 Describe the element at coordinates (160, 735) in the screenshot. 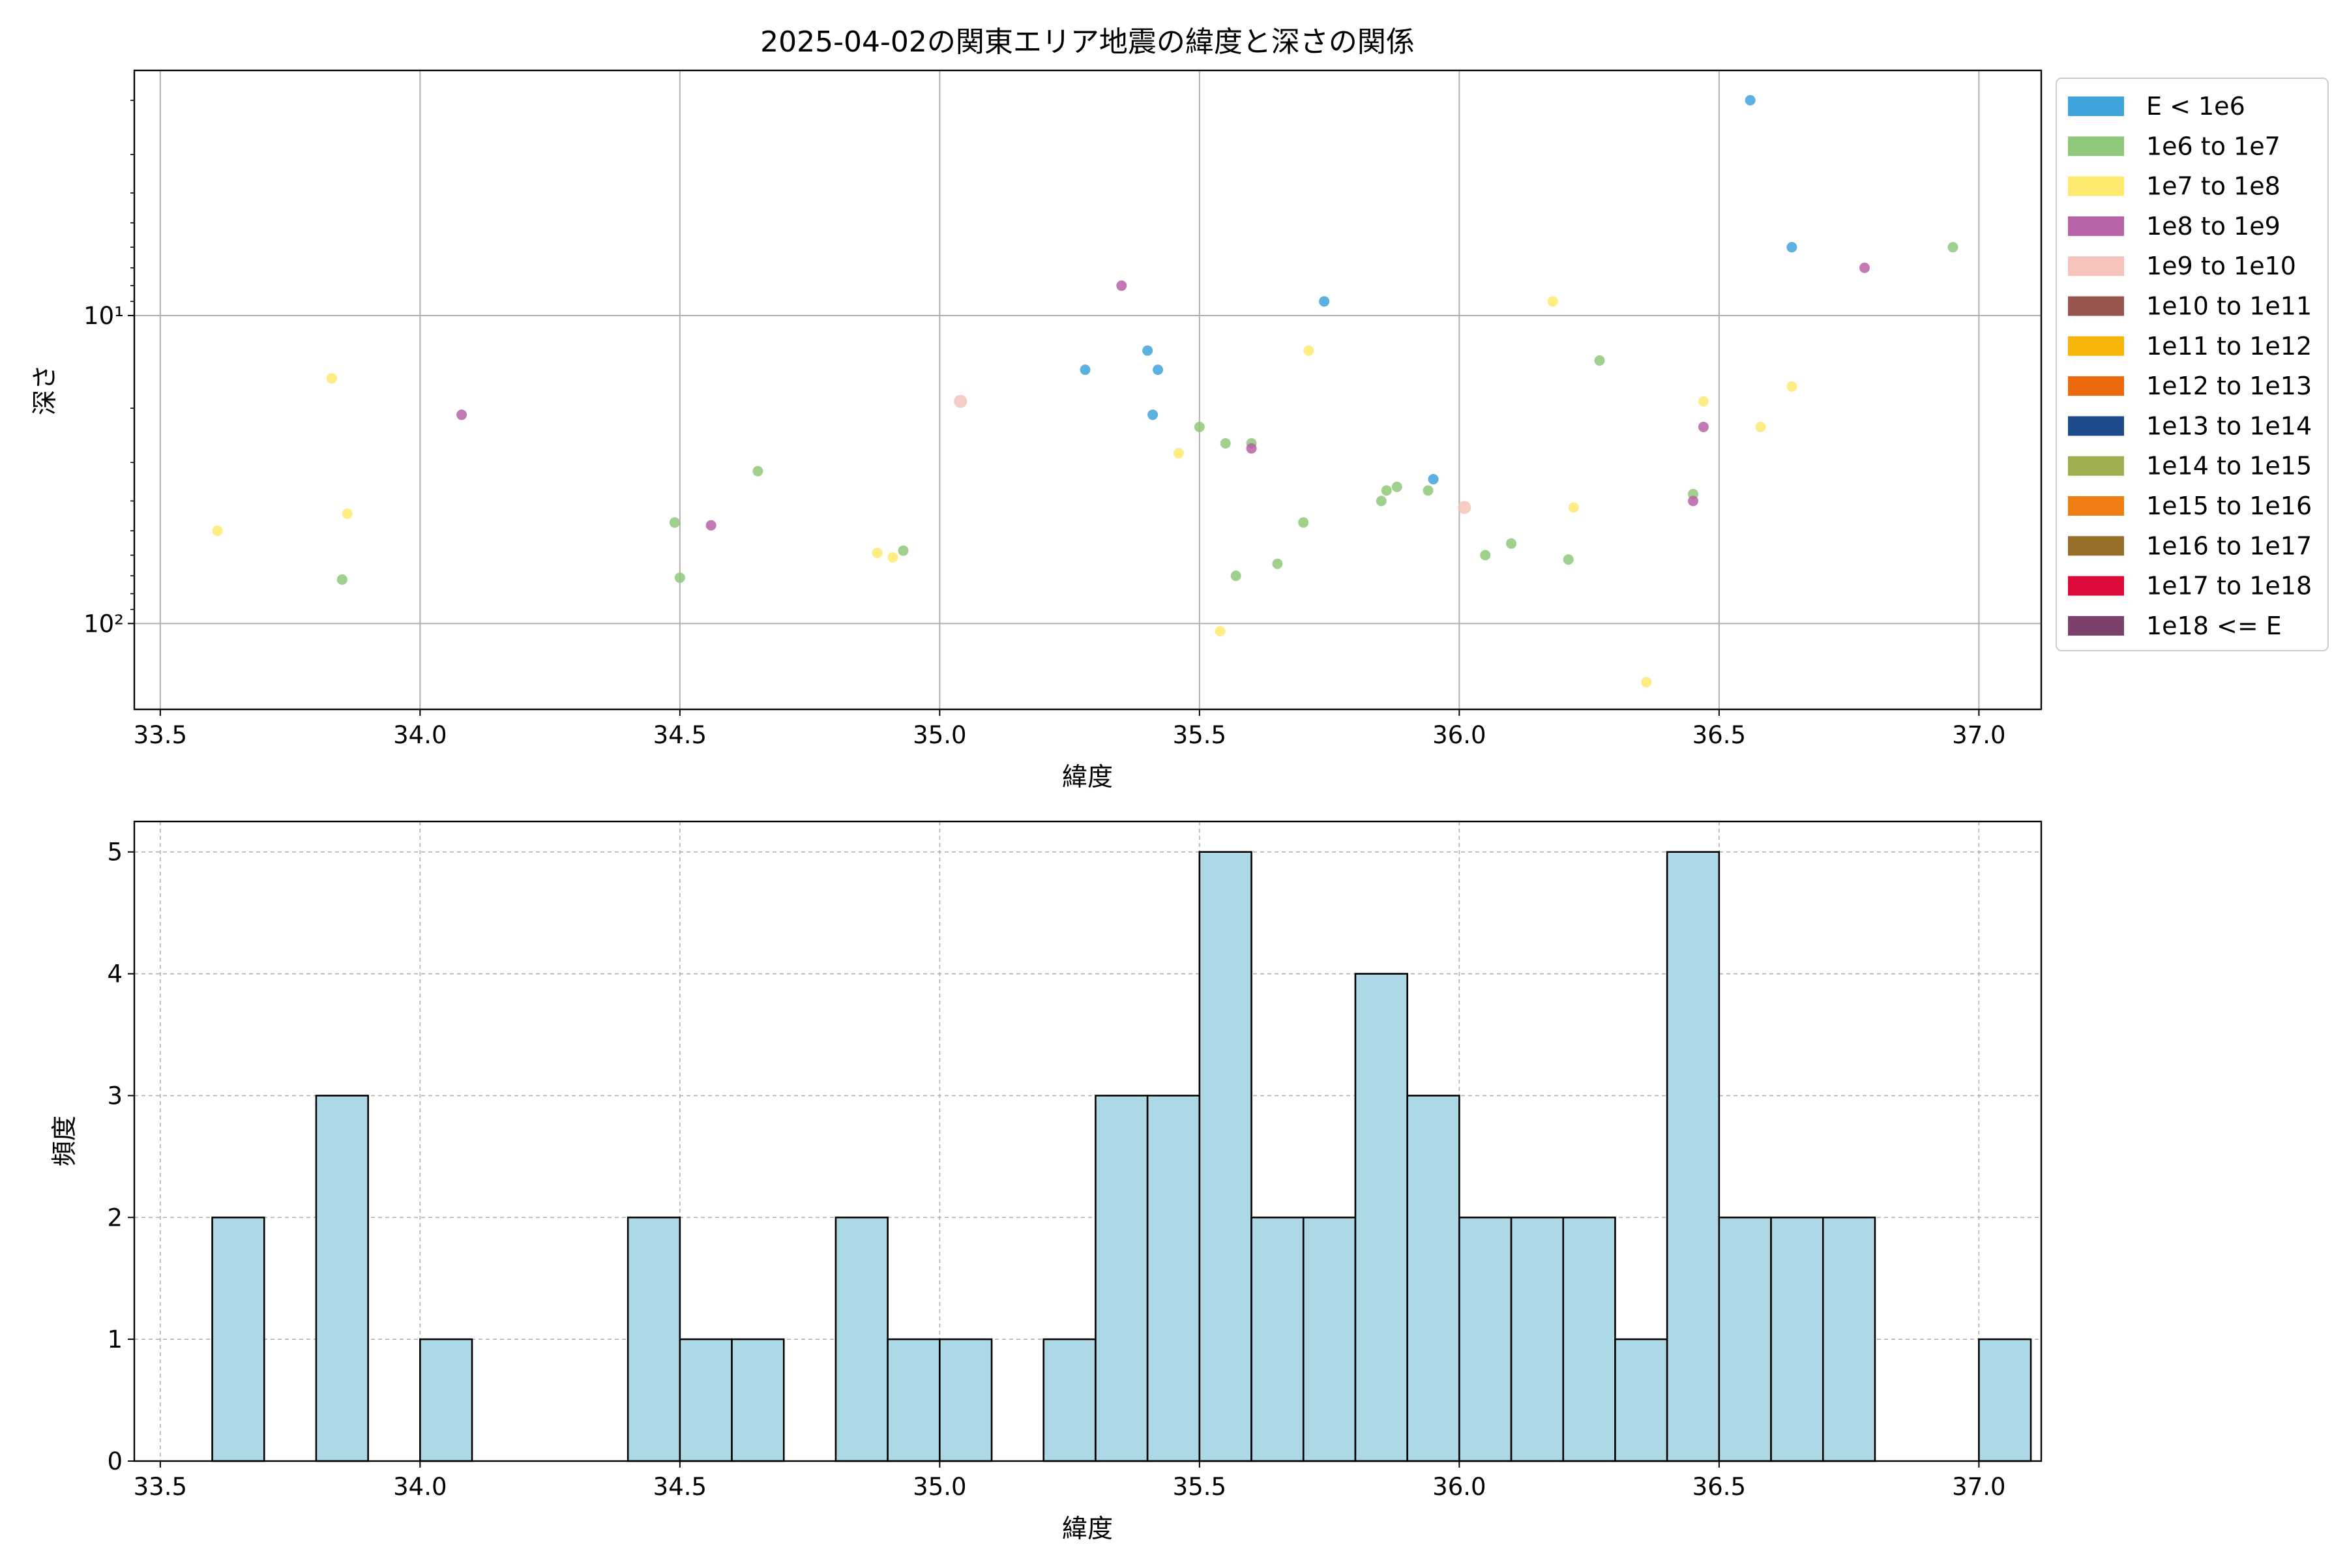

I see `scatter-x-tick-label: 33.5` at that location.